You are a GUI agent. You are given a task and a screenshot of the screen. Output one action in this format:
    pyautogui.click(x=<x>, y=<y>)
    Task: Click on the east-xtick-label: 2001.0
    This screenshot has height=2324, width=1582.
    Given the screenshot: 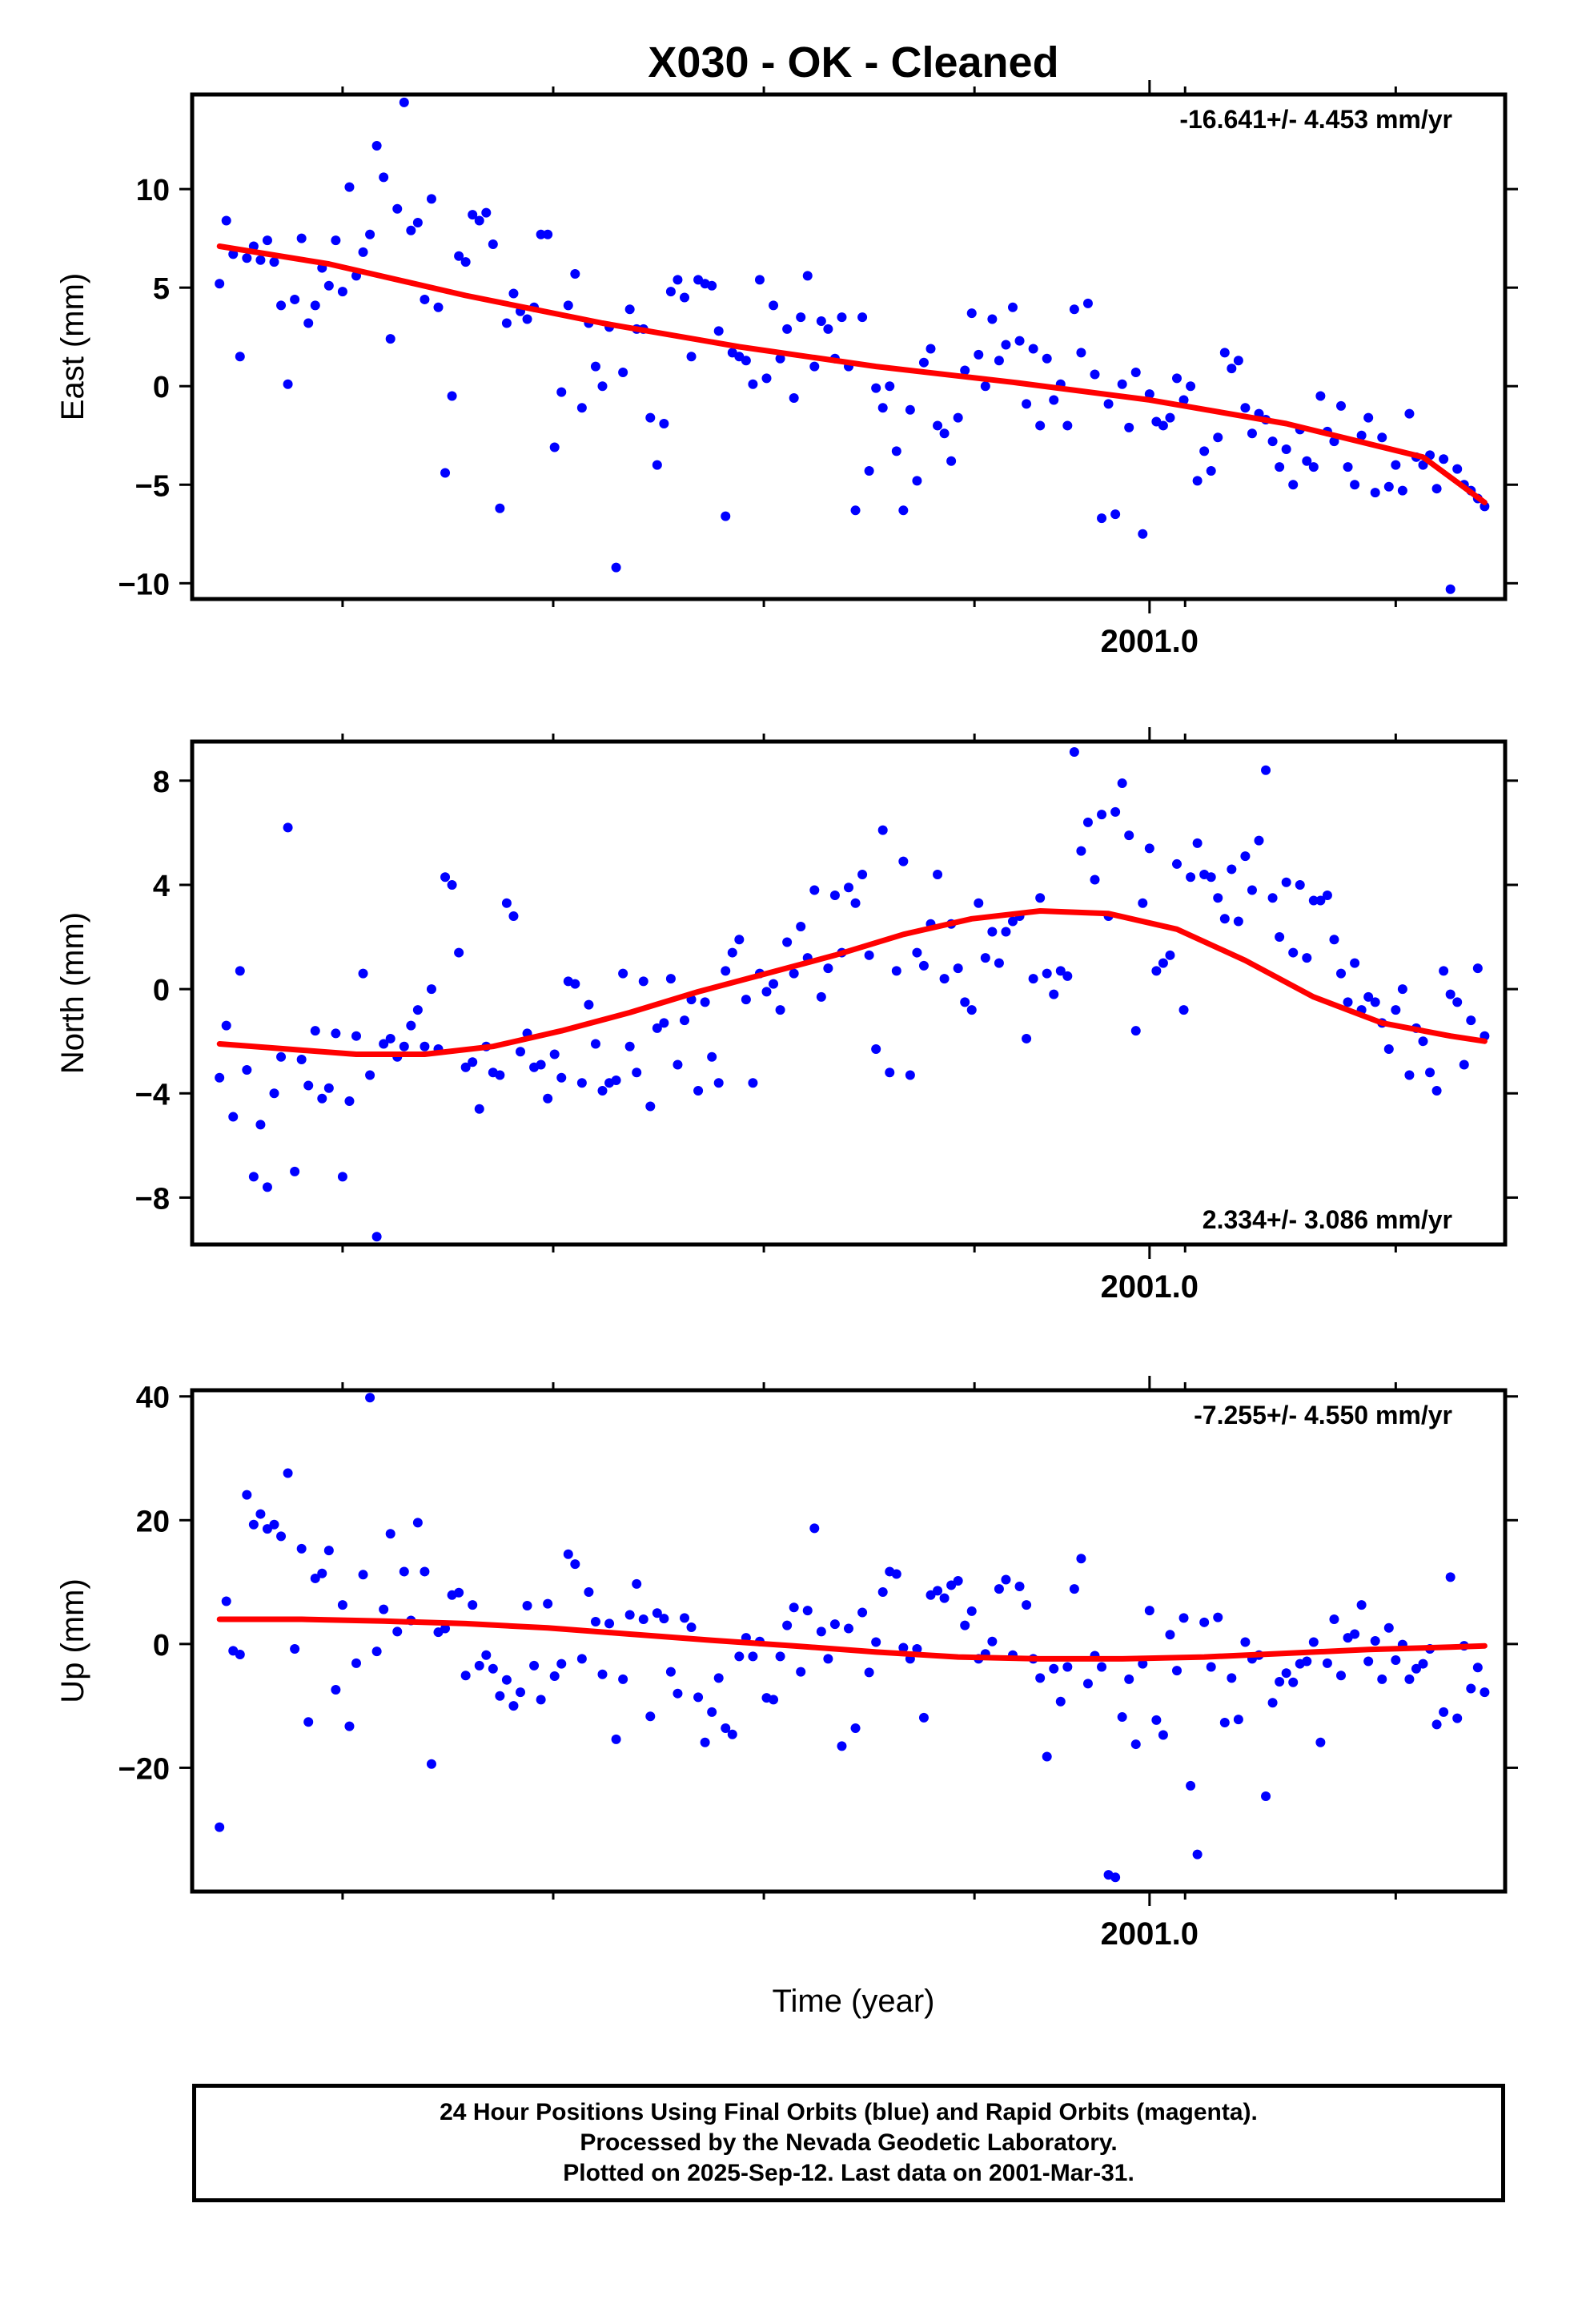 What is the action you would take?
    pyautogui.click(x=1150, y=641)
    